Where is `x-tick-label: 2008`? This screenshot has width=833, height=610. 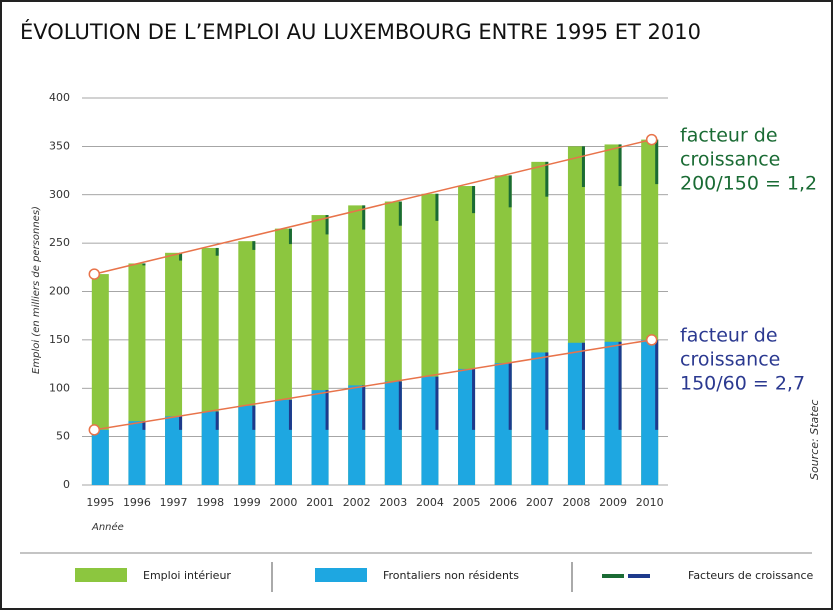
x-tick-label: 2008 is located at coordinates (576, 502).